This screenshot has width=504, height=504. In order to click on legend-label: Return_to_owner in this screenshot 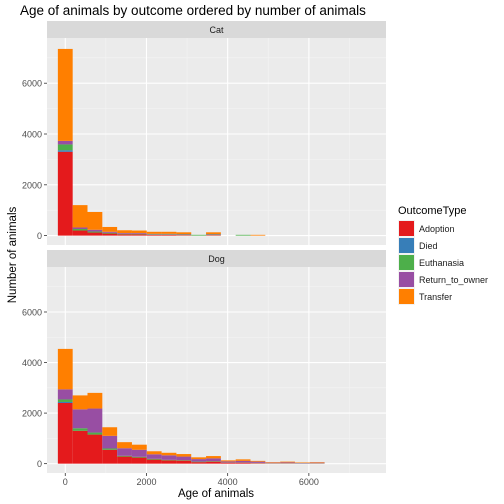, I will do `click(453, 280)`.